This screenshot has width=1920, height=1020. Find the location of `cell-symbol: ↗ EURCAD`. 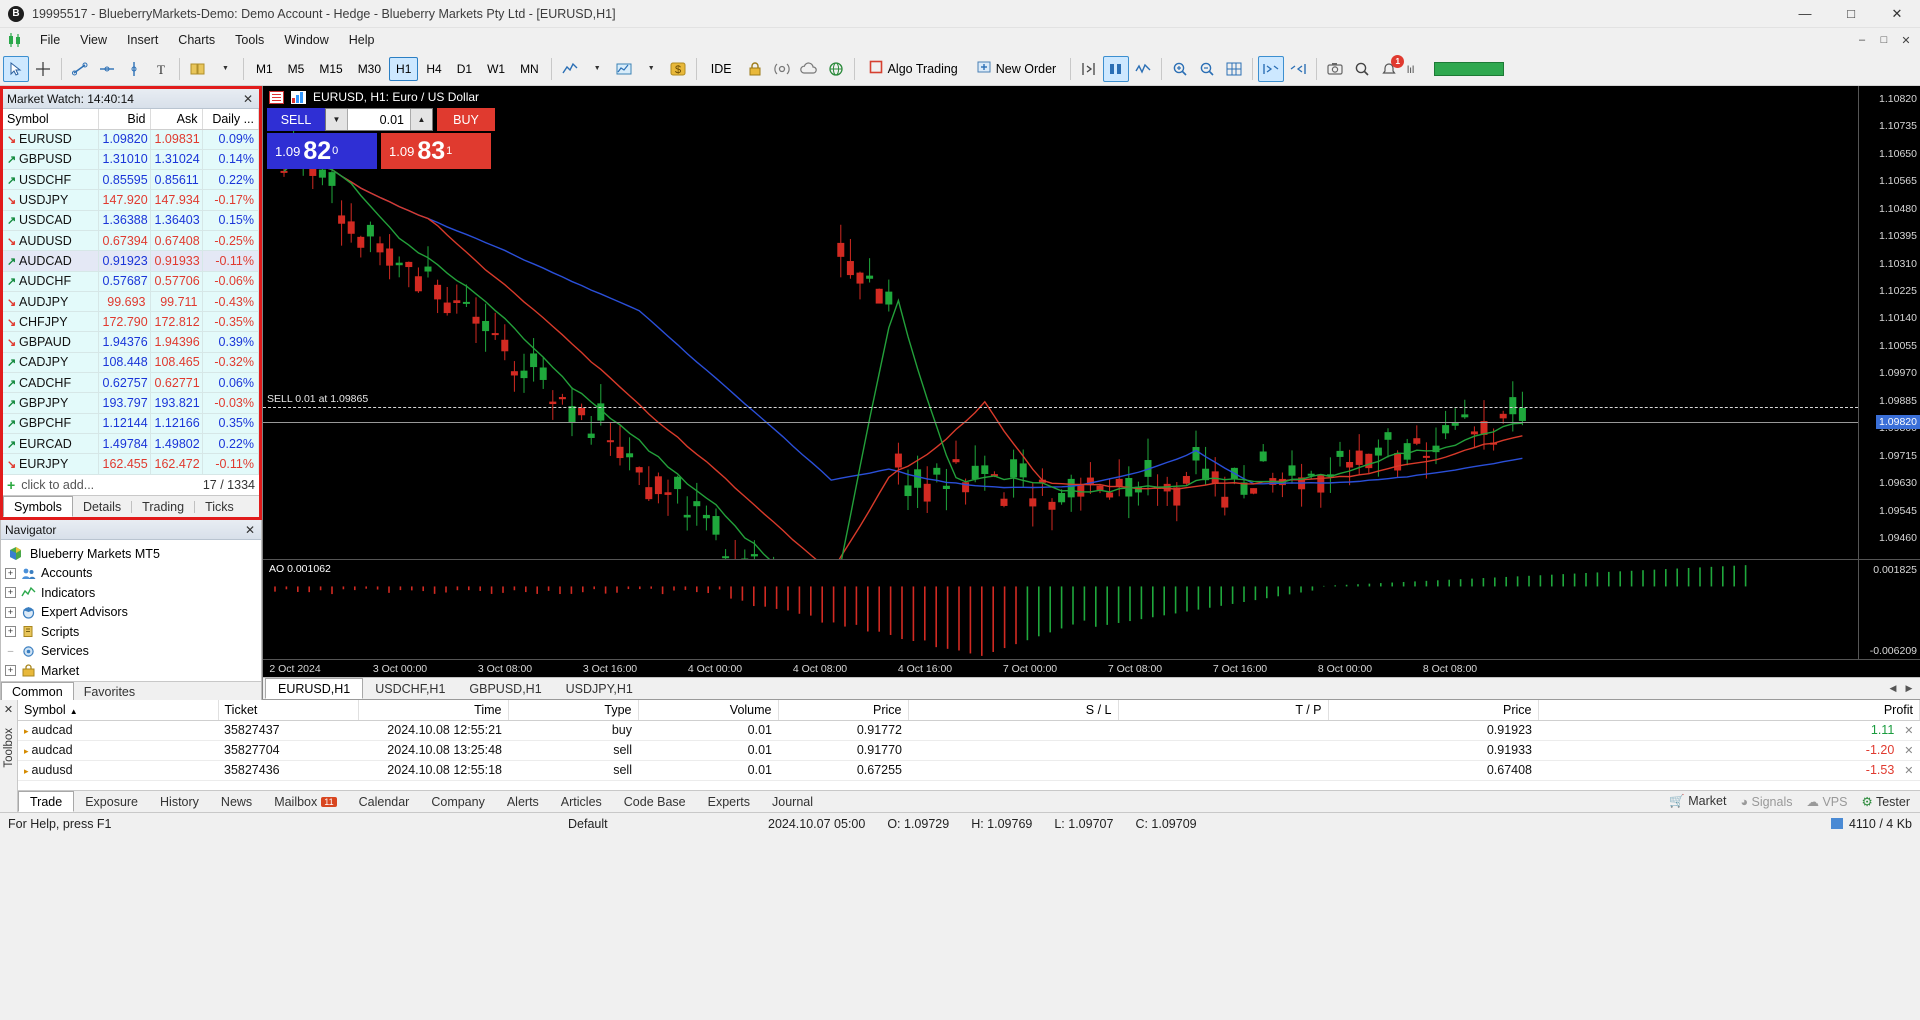

cell-symbol: ↗ EURCAD is located at coordinates (51, 444).